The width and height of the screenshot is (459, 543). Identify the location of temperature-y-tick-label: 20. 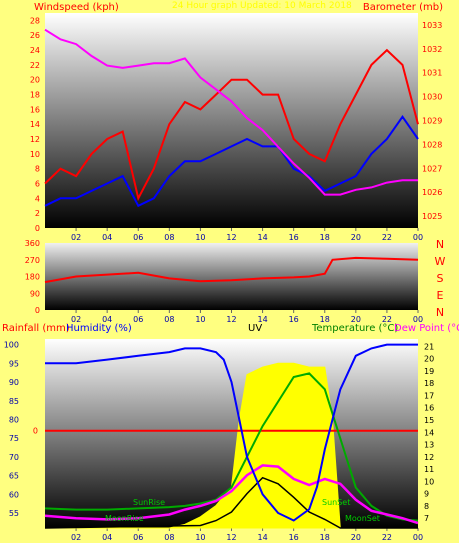
(429, 359).